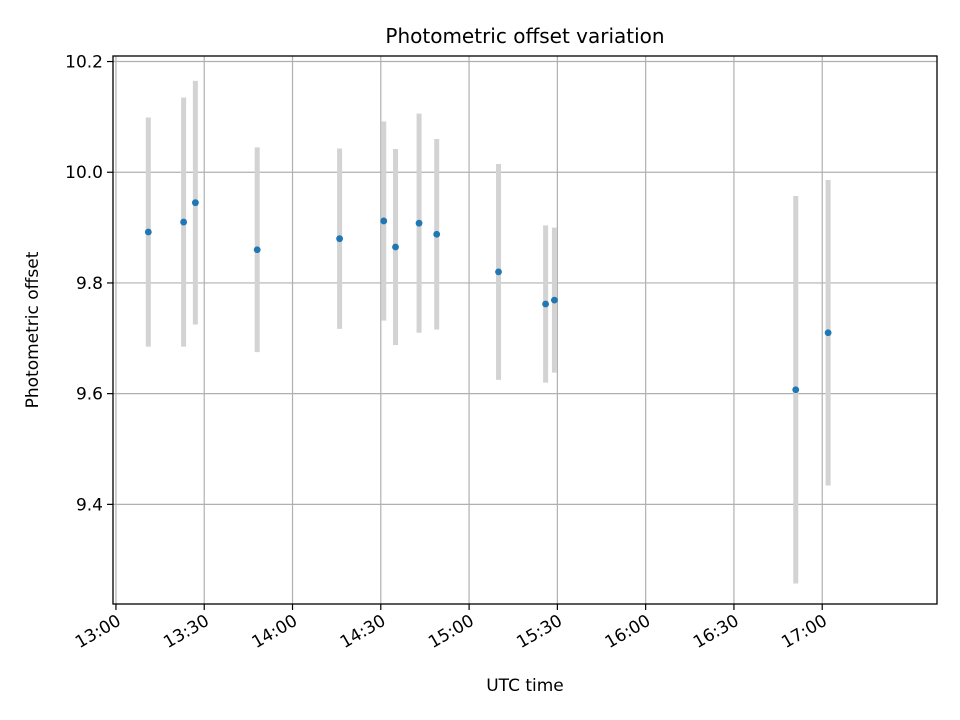 The width and height of the screenshot is (960, 720). What do you see at coordinates (84, 173) in the screenshot?
I see `y-tick-label: 10.0` at bounding box center [84, 173].